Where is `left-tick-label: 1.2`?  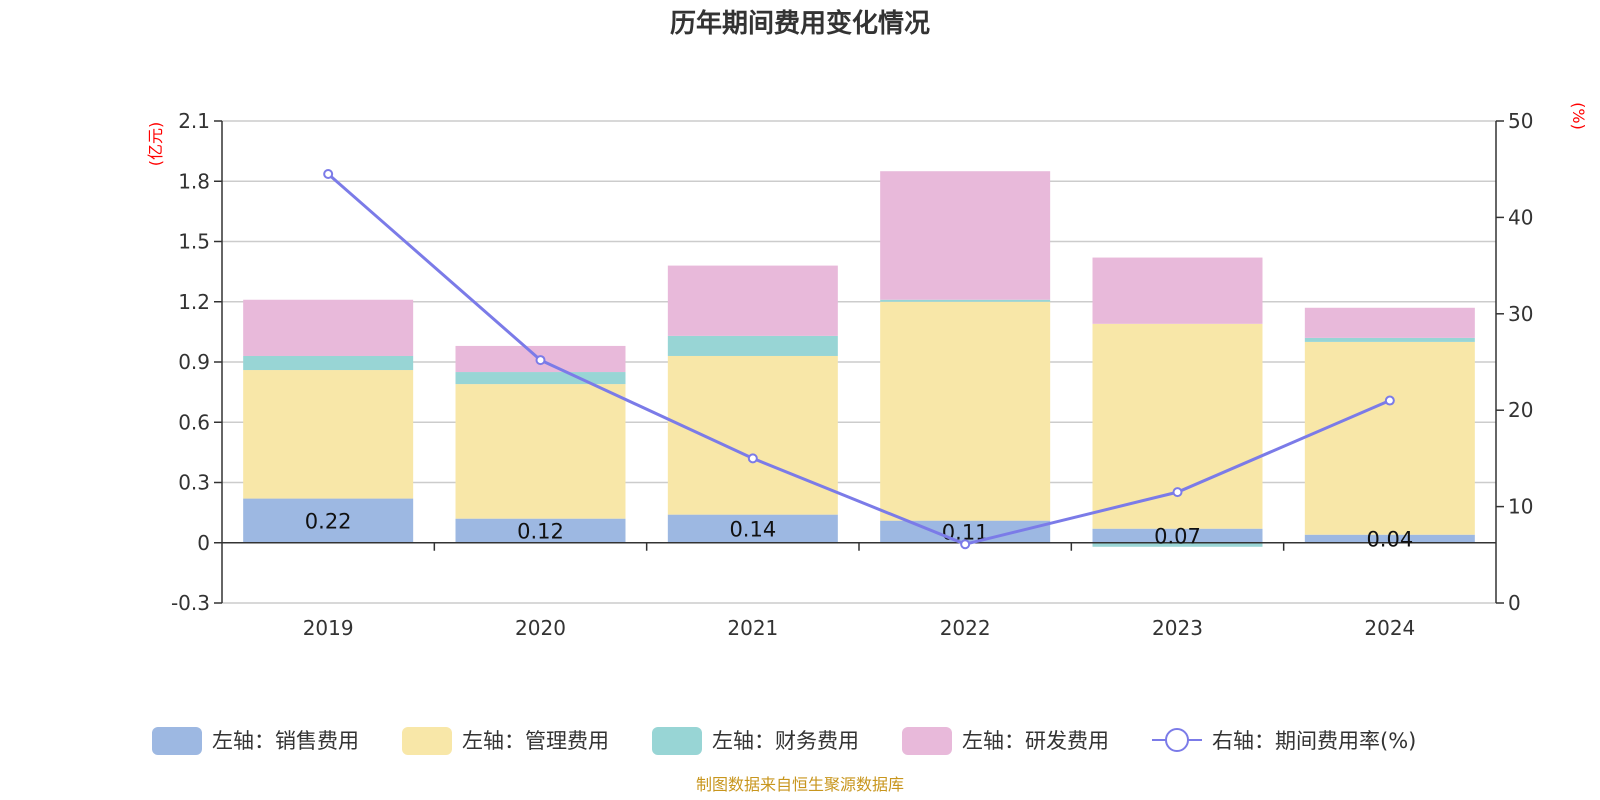
left-tick-label: 1.2 is located at coordinates (194, 302).